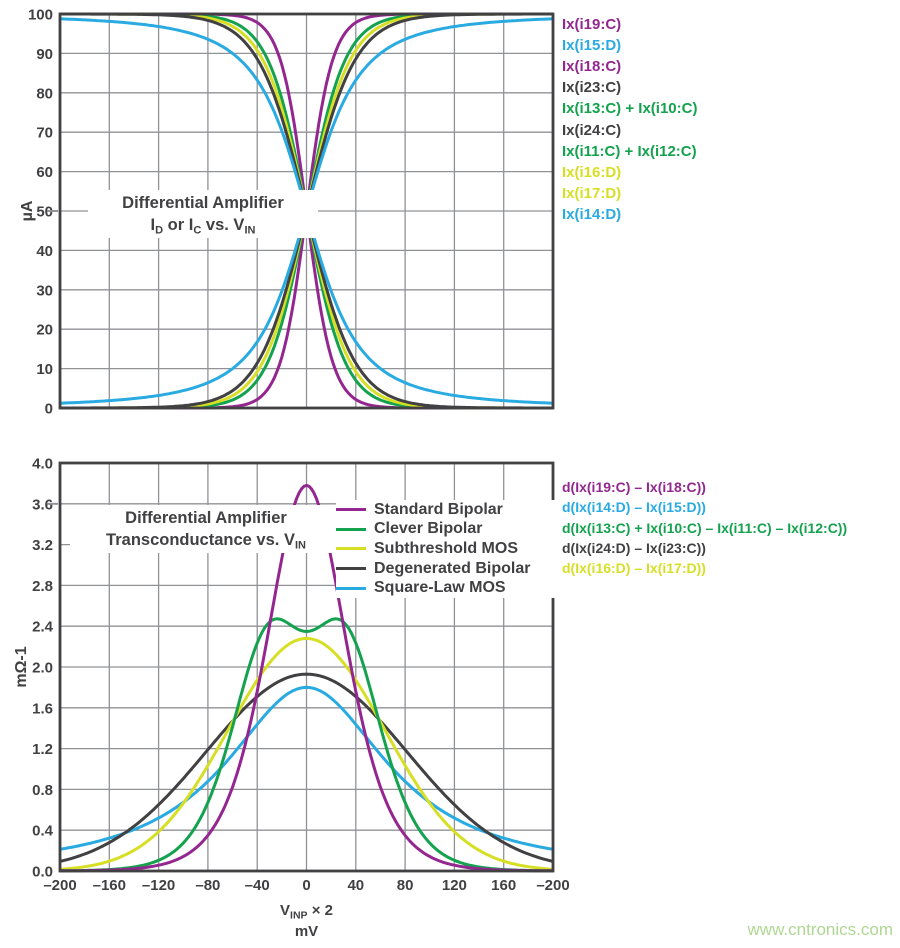 This screenshot has height=948, width=900. What do you see at coordinates (592, 193) in the screenshot?
I see `legend-item: Ix(i17:D)` at bounding box center [592, 193].